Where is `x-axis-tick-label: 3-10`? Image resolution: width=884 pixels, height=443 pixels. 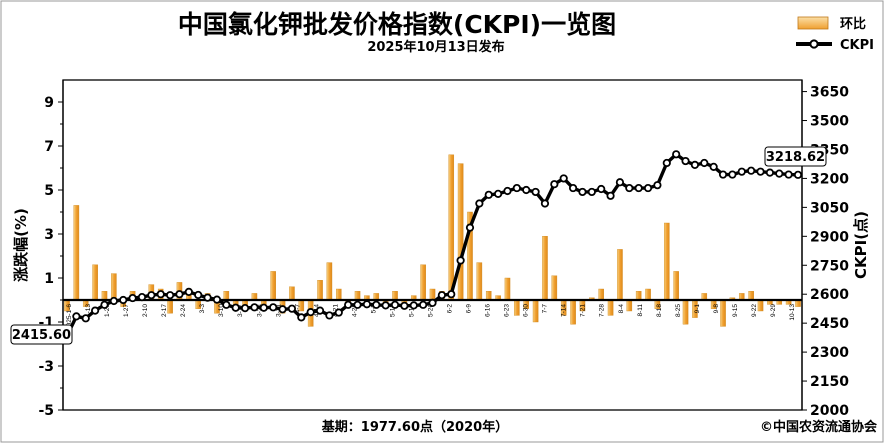
x-axis-tick-label: 3-10 is located at coordinates (221, 310).